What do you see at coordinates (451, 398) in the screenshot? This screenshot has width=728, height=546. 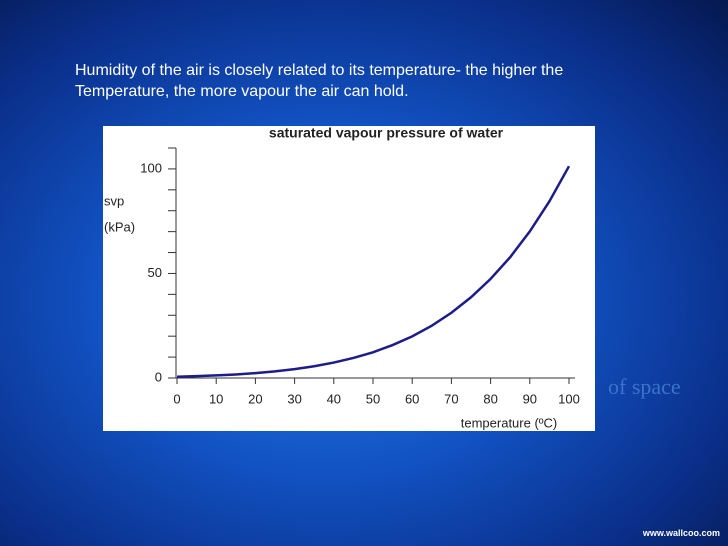 I see `x-tick-label: 70` at bounding box center [451, 398].